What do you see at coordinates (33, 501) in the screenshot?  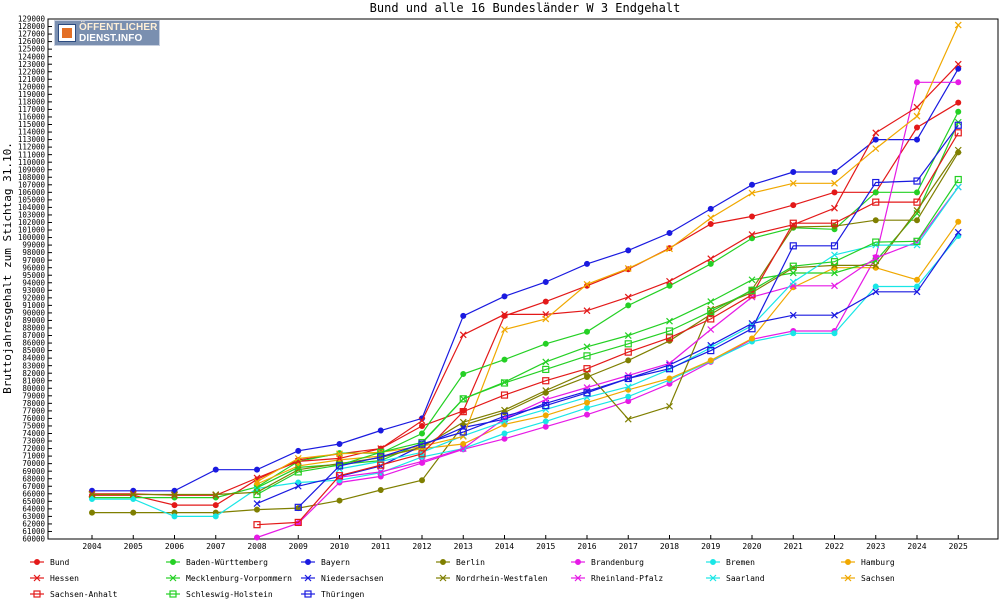 I see `y-tick-label: 65000` at bounding box center [33, 501].